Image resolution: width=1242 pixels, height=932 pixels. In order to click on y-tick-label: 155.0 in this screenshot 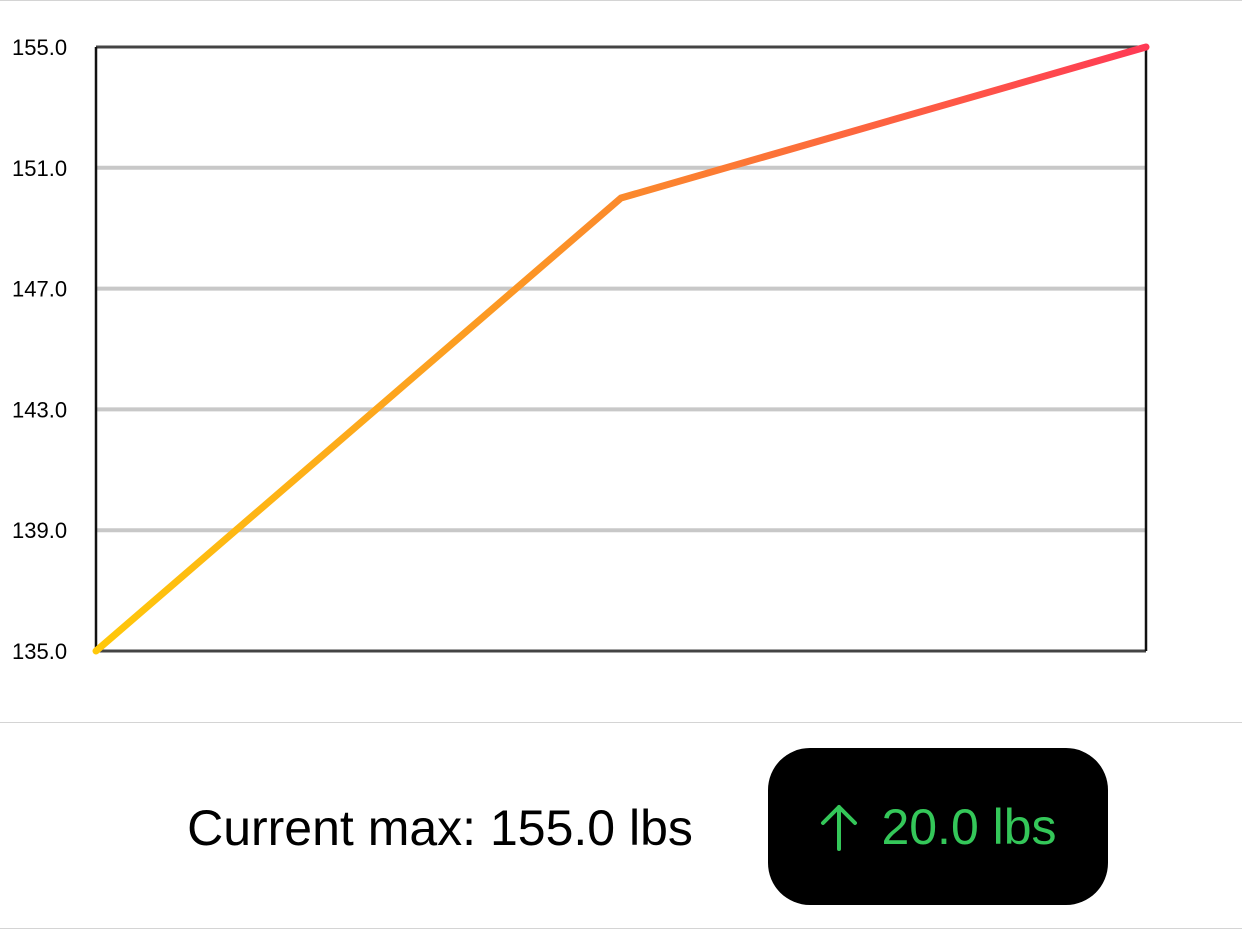, I will do `click(39, 47)`.